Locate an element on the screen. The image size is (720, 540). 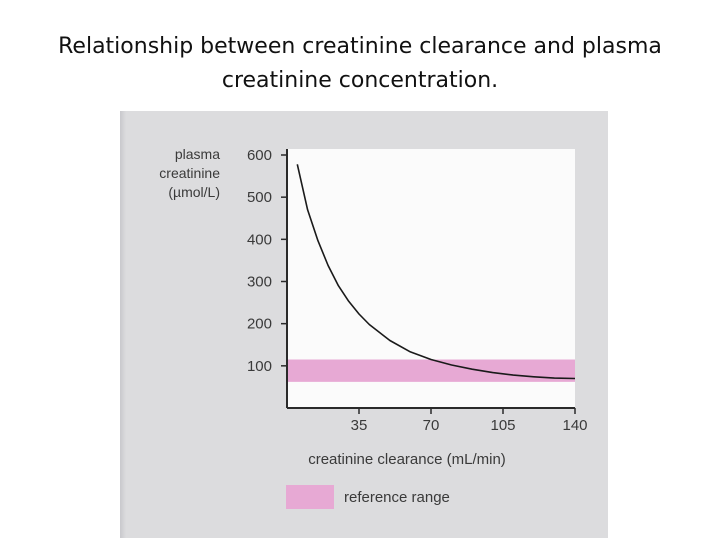
y-tick-label-200: 200 is located at coordinates (259, 324).